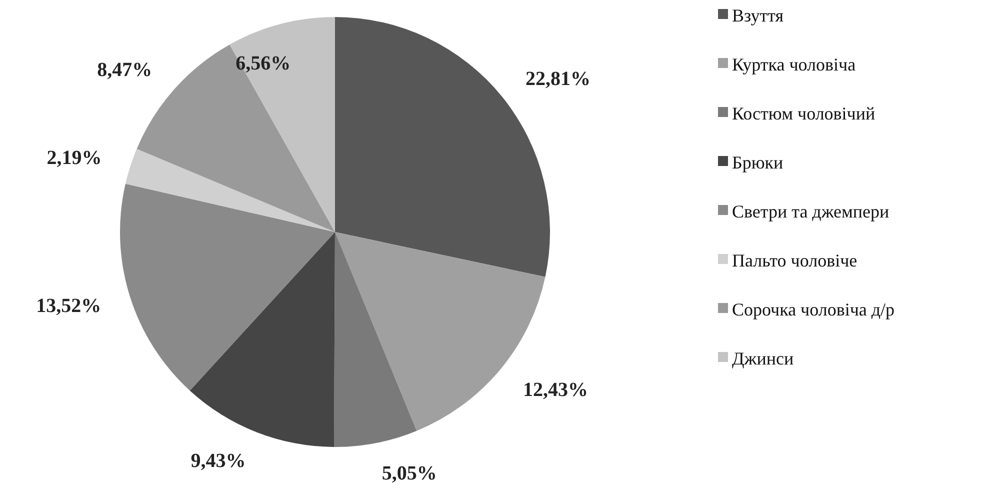 The height and width of the screenshot is (490, 983). What do you see at coordinates (804, 113) in the screenshot?
I see `legend-label: Костюм чоловічий` at bounding box center [804, 113].